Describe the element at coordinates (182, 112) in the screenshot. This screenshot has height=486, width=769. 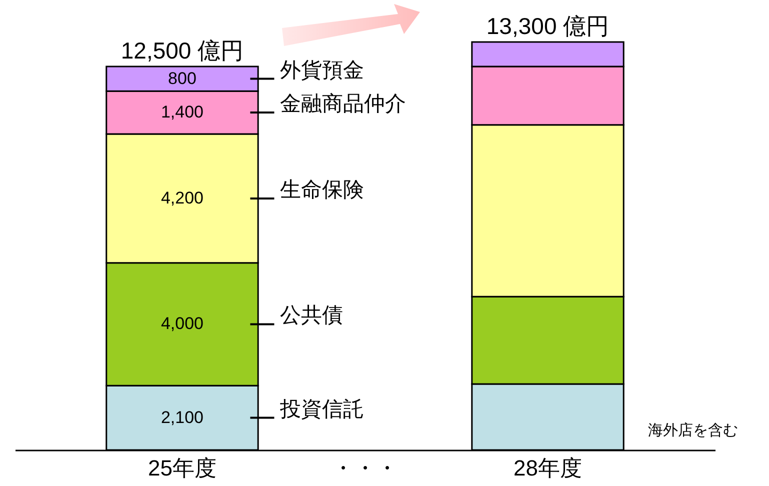
I see `data-label: 1,400` at that location.